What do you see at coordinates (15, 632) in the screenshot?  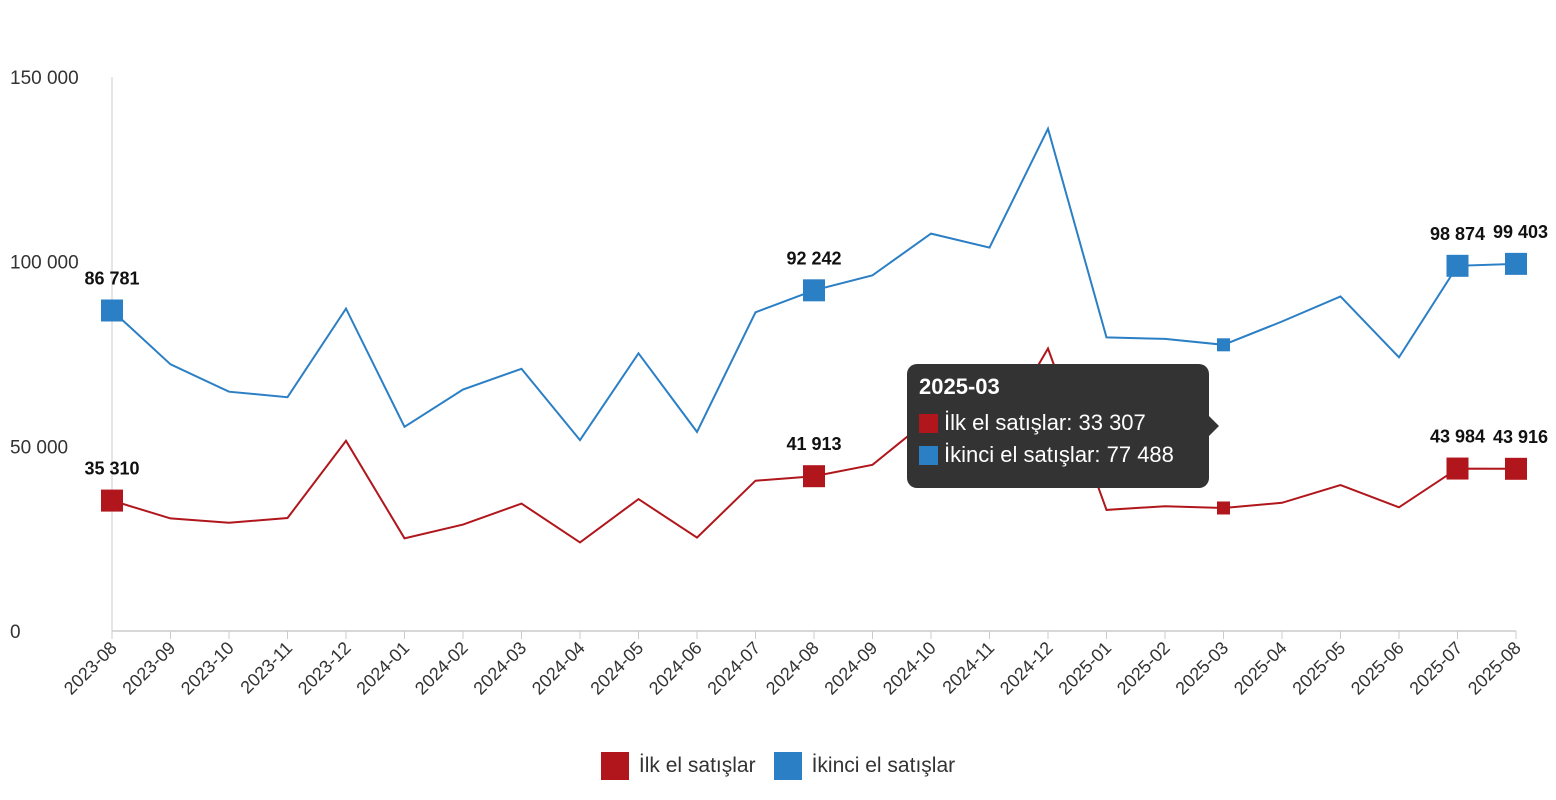 I see `y-tick-label: 0` at bounding box center [15, 632].